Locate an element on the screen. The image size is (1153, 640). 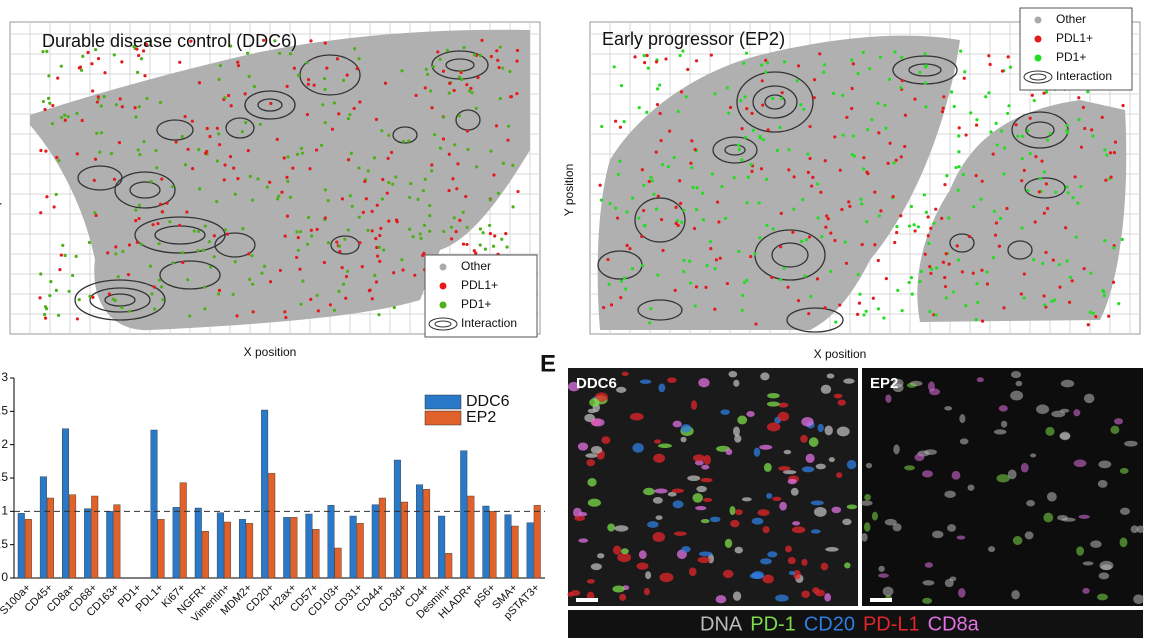
channel-label: DNA is located at coordinates (721, 624).